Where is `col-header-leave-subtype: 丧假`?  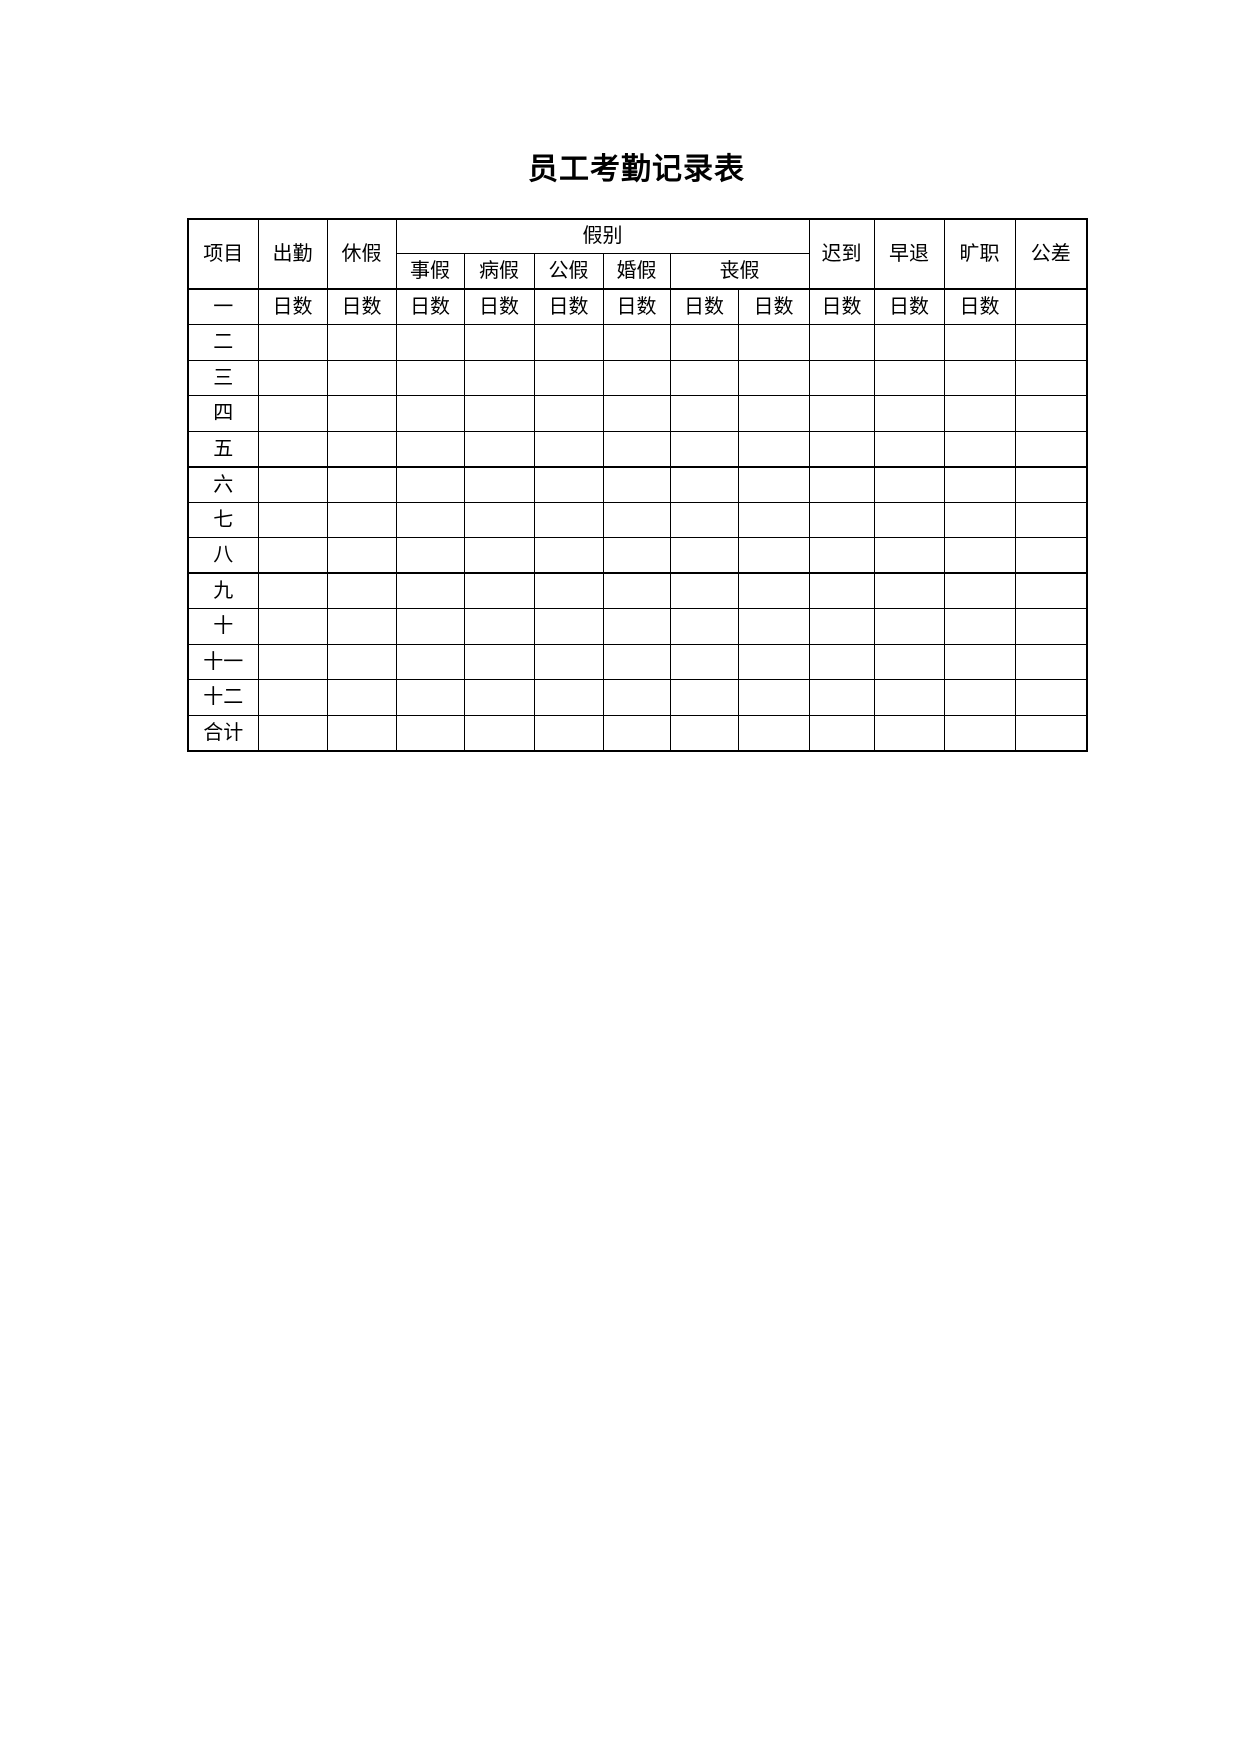 col-header-leave-subtype: 丧假 is located at coordinates (739, 271).